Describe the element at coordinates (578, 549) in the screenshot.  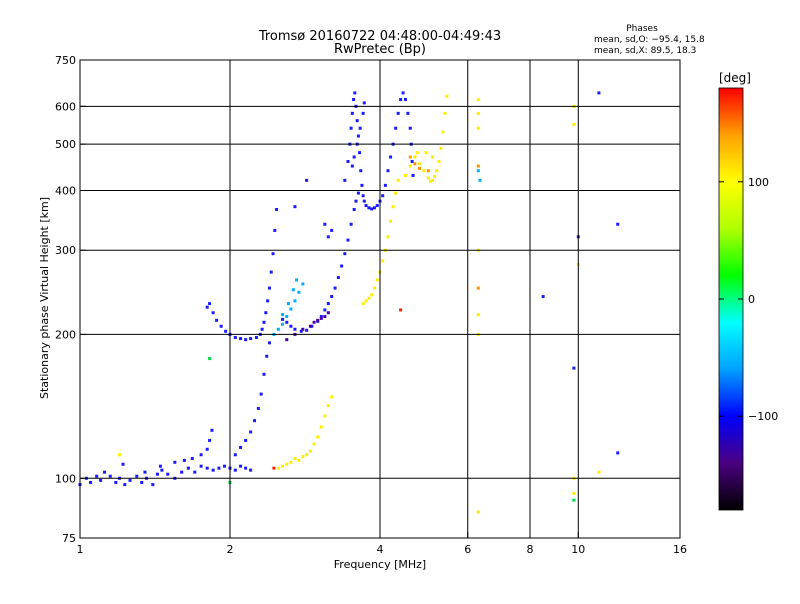
I see `x-tick-label: 10` at that location.